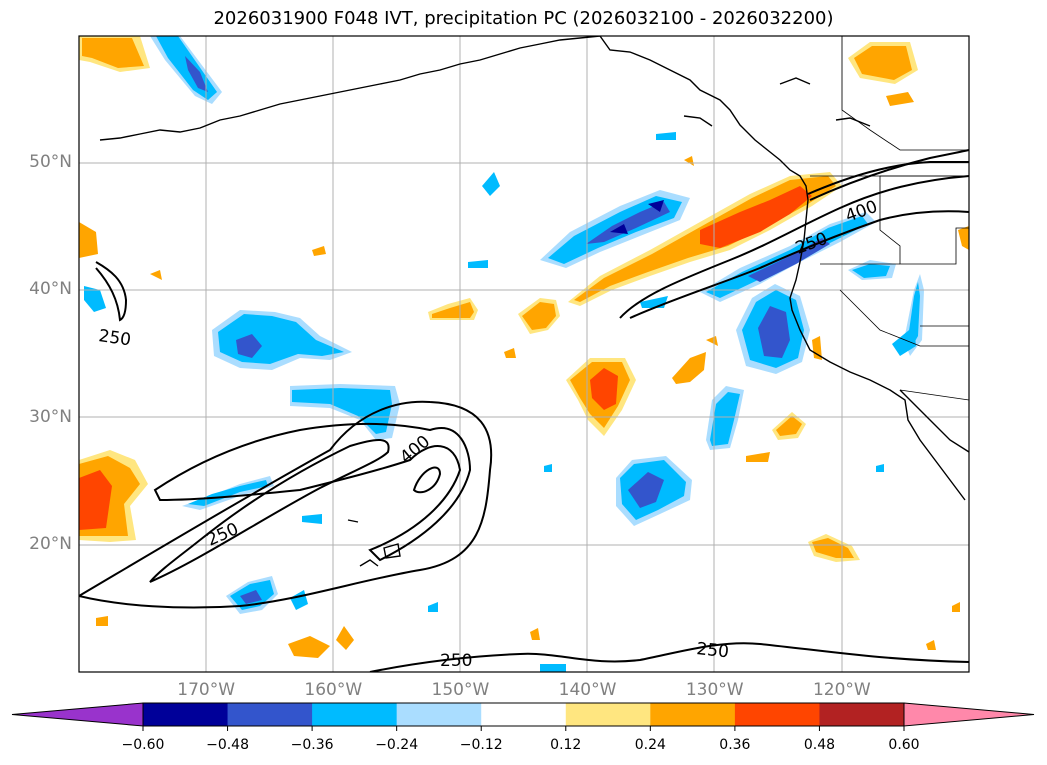 The image size is (1047, 765). Describe the element at coordinates (333, 690) in the screenshot. I see `longitude-label: 160°W` at that location.